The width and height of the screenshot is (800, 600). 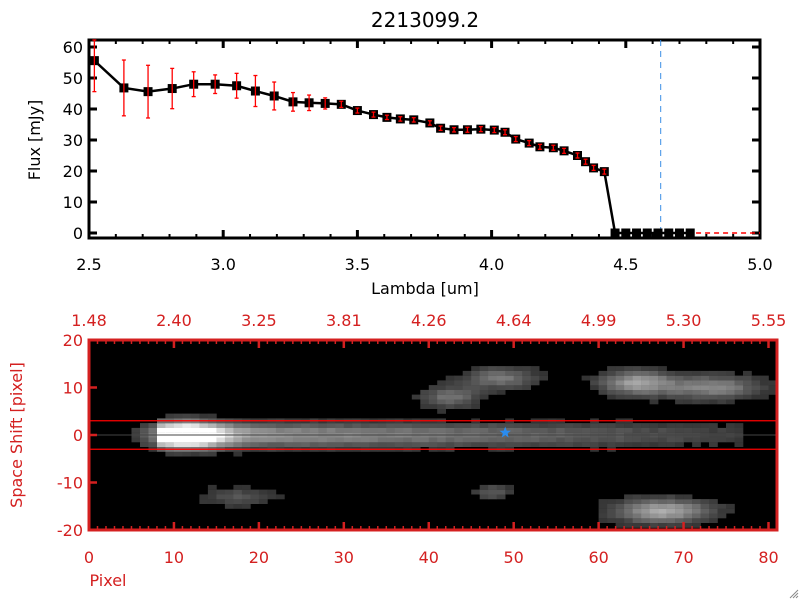 I want to click on x-tick-label: 60, so click(x=598, y=557).